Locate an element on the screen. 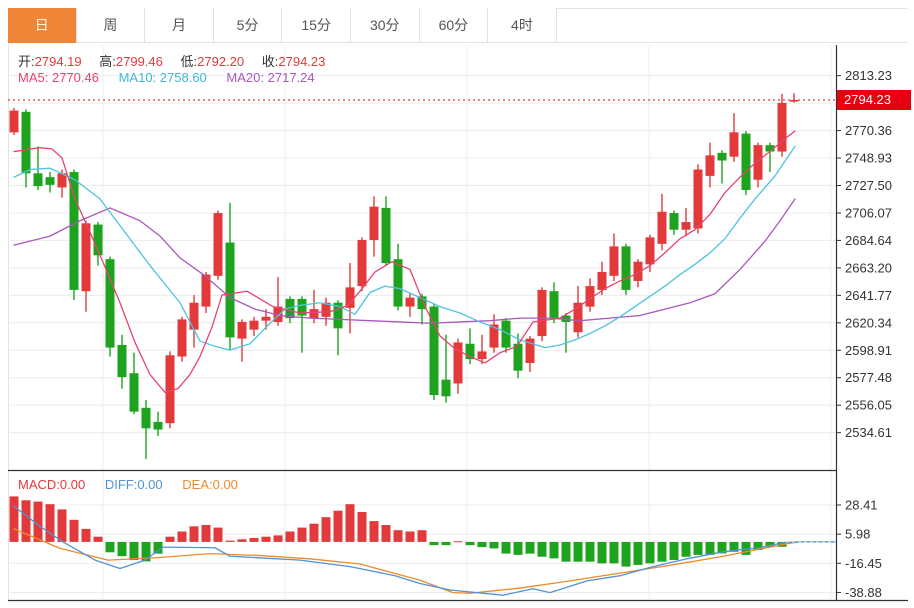  ma20-label: MA20: is located at coordinates (245, 77).